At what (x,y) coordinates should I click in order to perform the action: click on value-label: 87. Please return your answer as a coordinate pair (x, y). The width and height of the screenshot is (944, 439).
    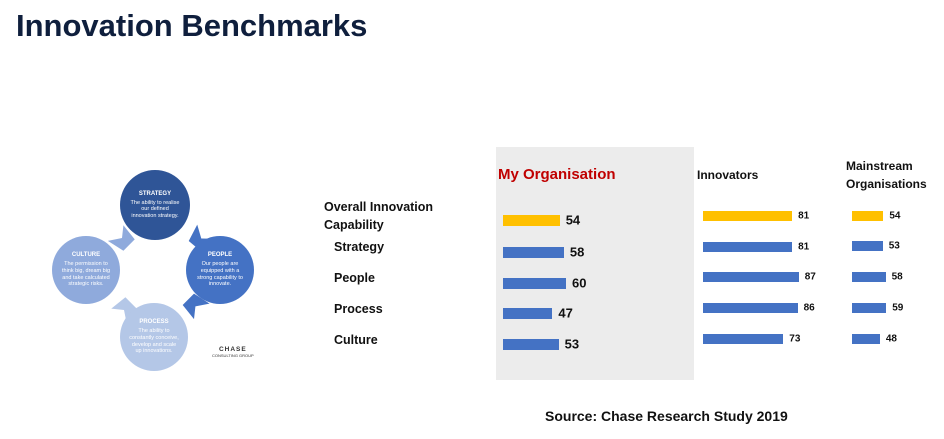
    Looking at the image, I should click on (810, 277).